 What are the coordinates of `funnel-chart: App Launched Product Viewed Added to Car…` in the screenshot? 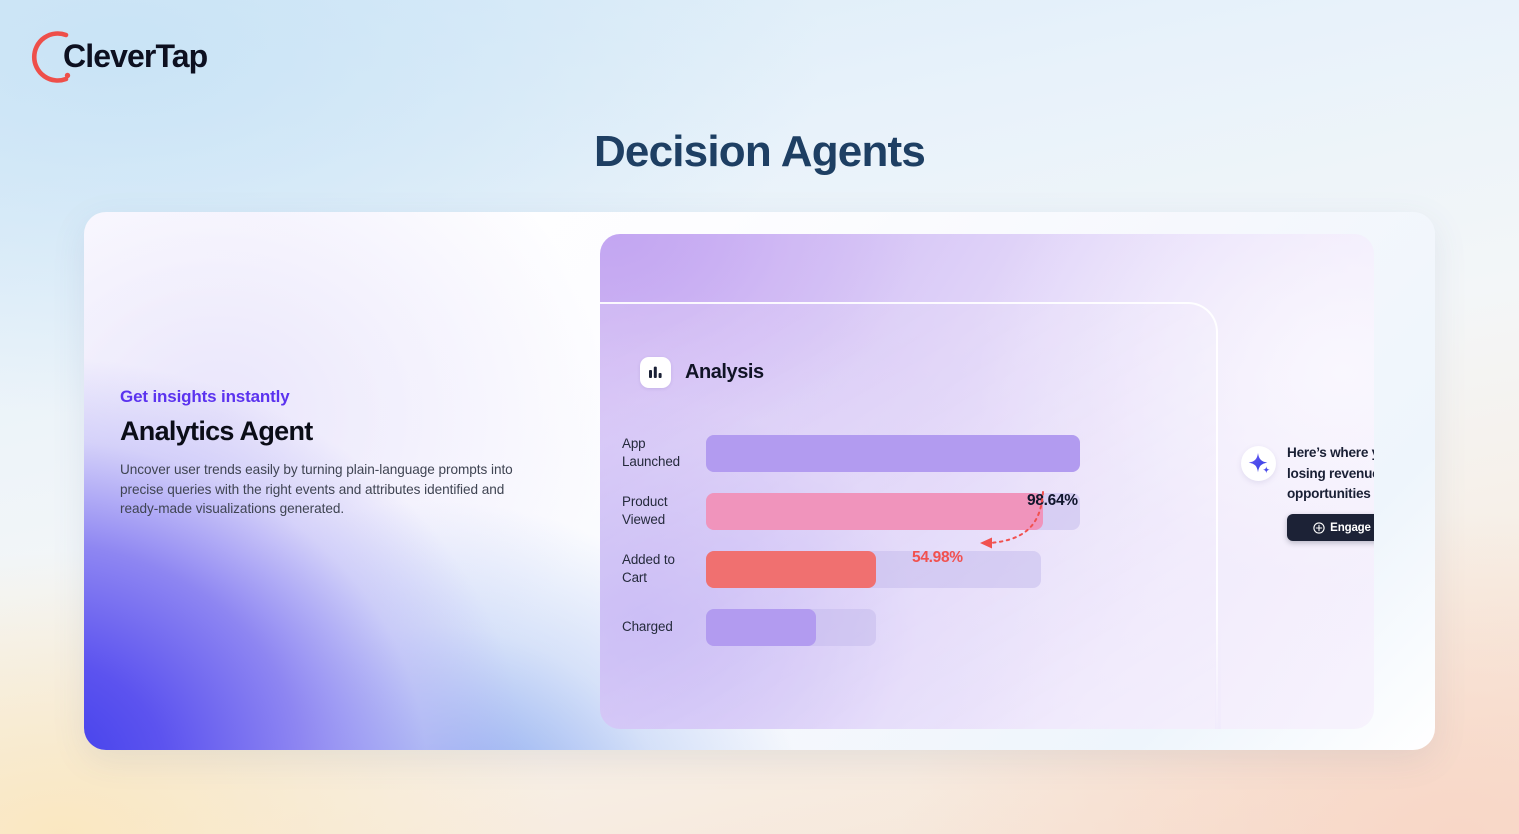 It's located at (902, 540).